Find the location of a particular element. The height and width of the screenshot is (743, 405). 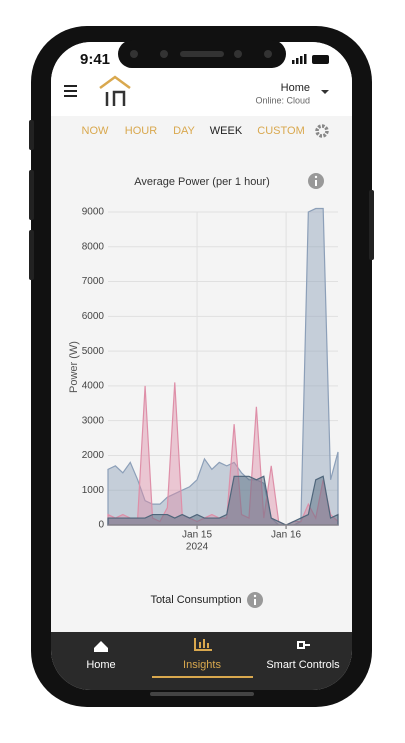

signal-icon is located at coordinates (299, 59).